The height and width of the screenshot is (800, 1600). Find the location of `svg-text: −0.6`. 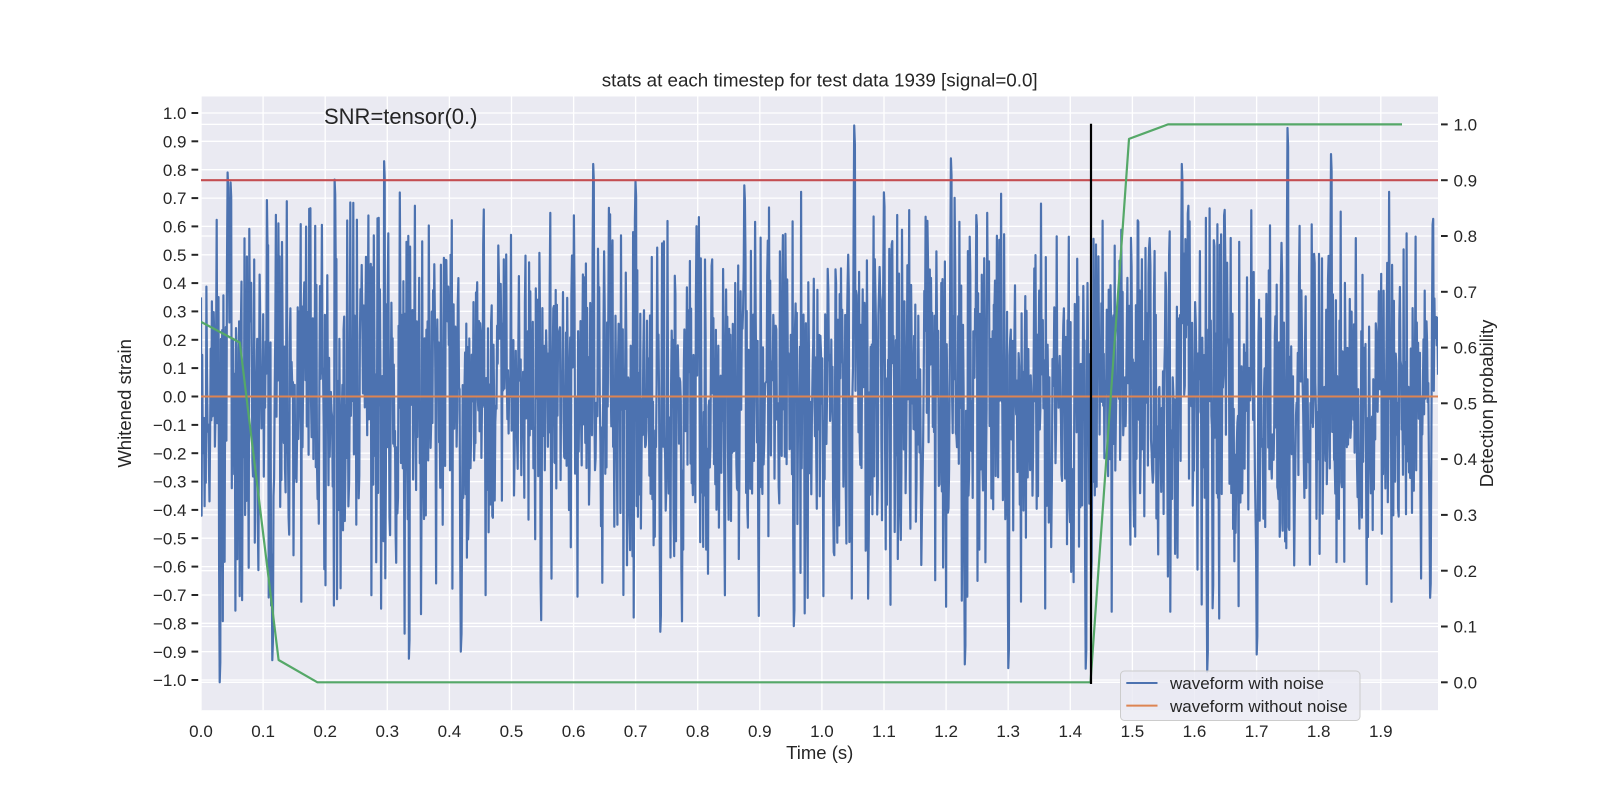

svg-text: −0.6 is located at coordinates (170, 567).